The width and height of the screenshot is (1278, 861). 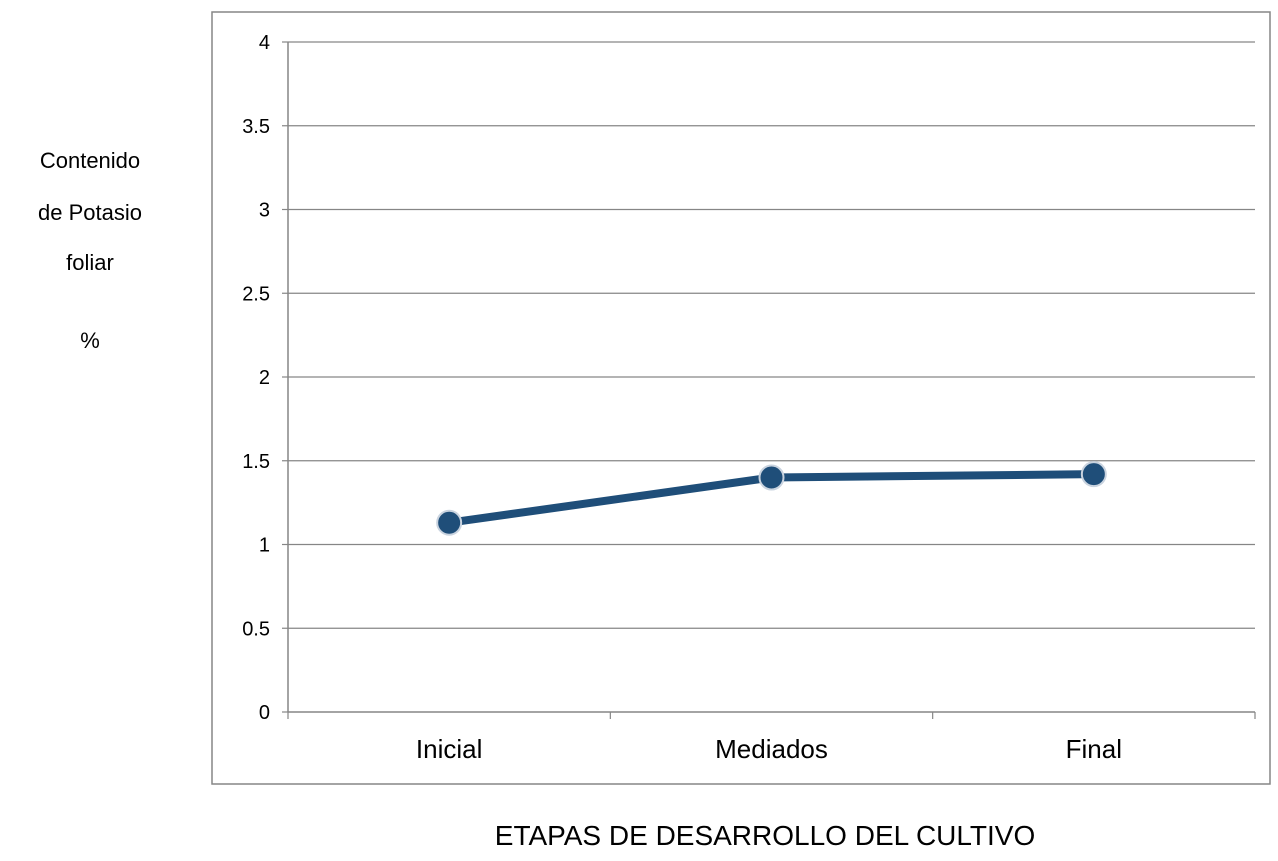 I want to click on y-tick-labels: 0 0.5 1 1.5 2 2.5 3 3.5 4, so click(x=256, y=378).